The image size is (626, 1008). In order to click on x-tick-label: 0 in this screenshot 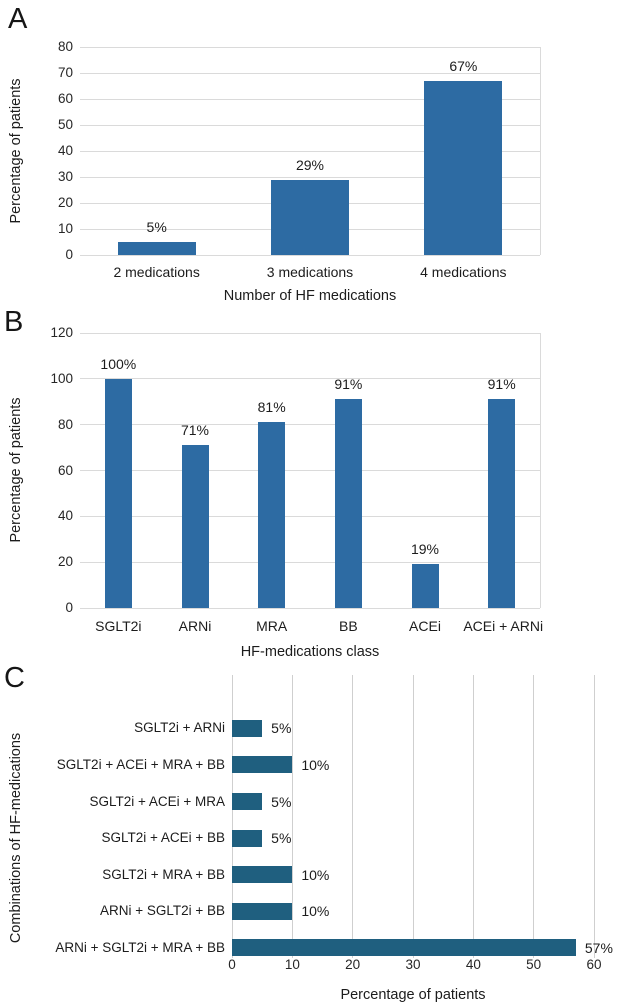, I will do `click(232, 964)`.